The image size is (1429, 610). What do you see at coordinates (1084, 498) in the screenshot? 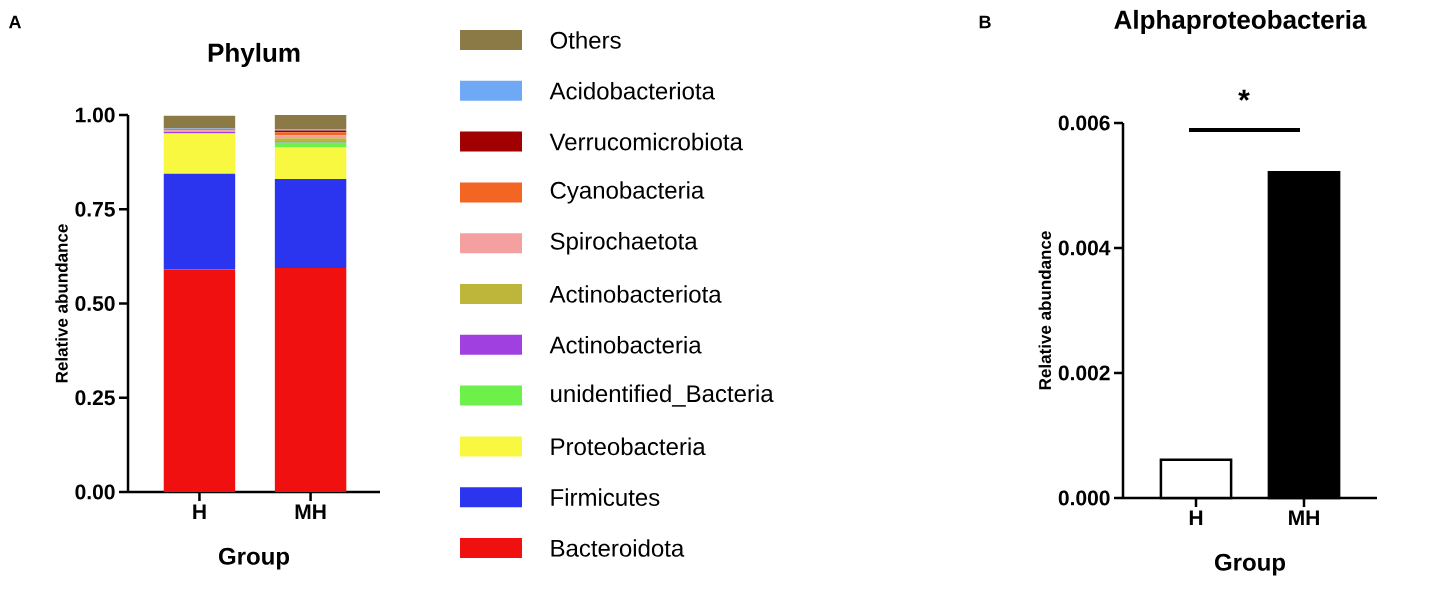
I see `y-tick-label: 0.000` at bounding box center [1084, 498].